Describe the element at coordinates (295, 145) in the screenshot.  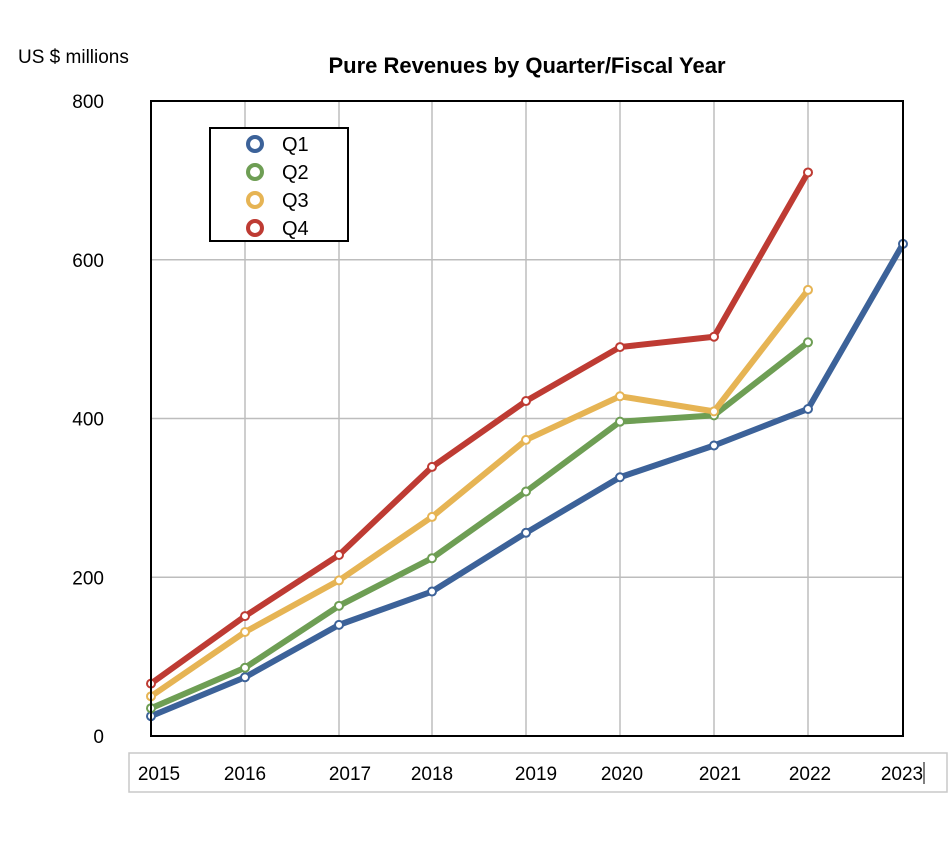
I see `legend-label-q1: Q1` at that location.